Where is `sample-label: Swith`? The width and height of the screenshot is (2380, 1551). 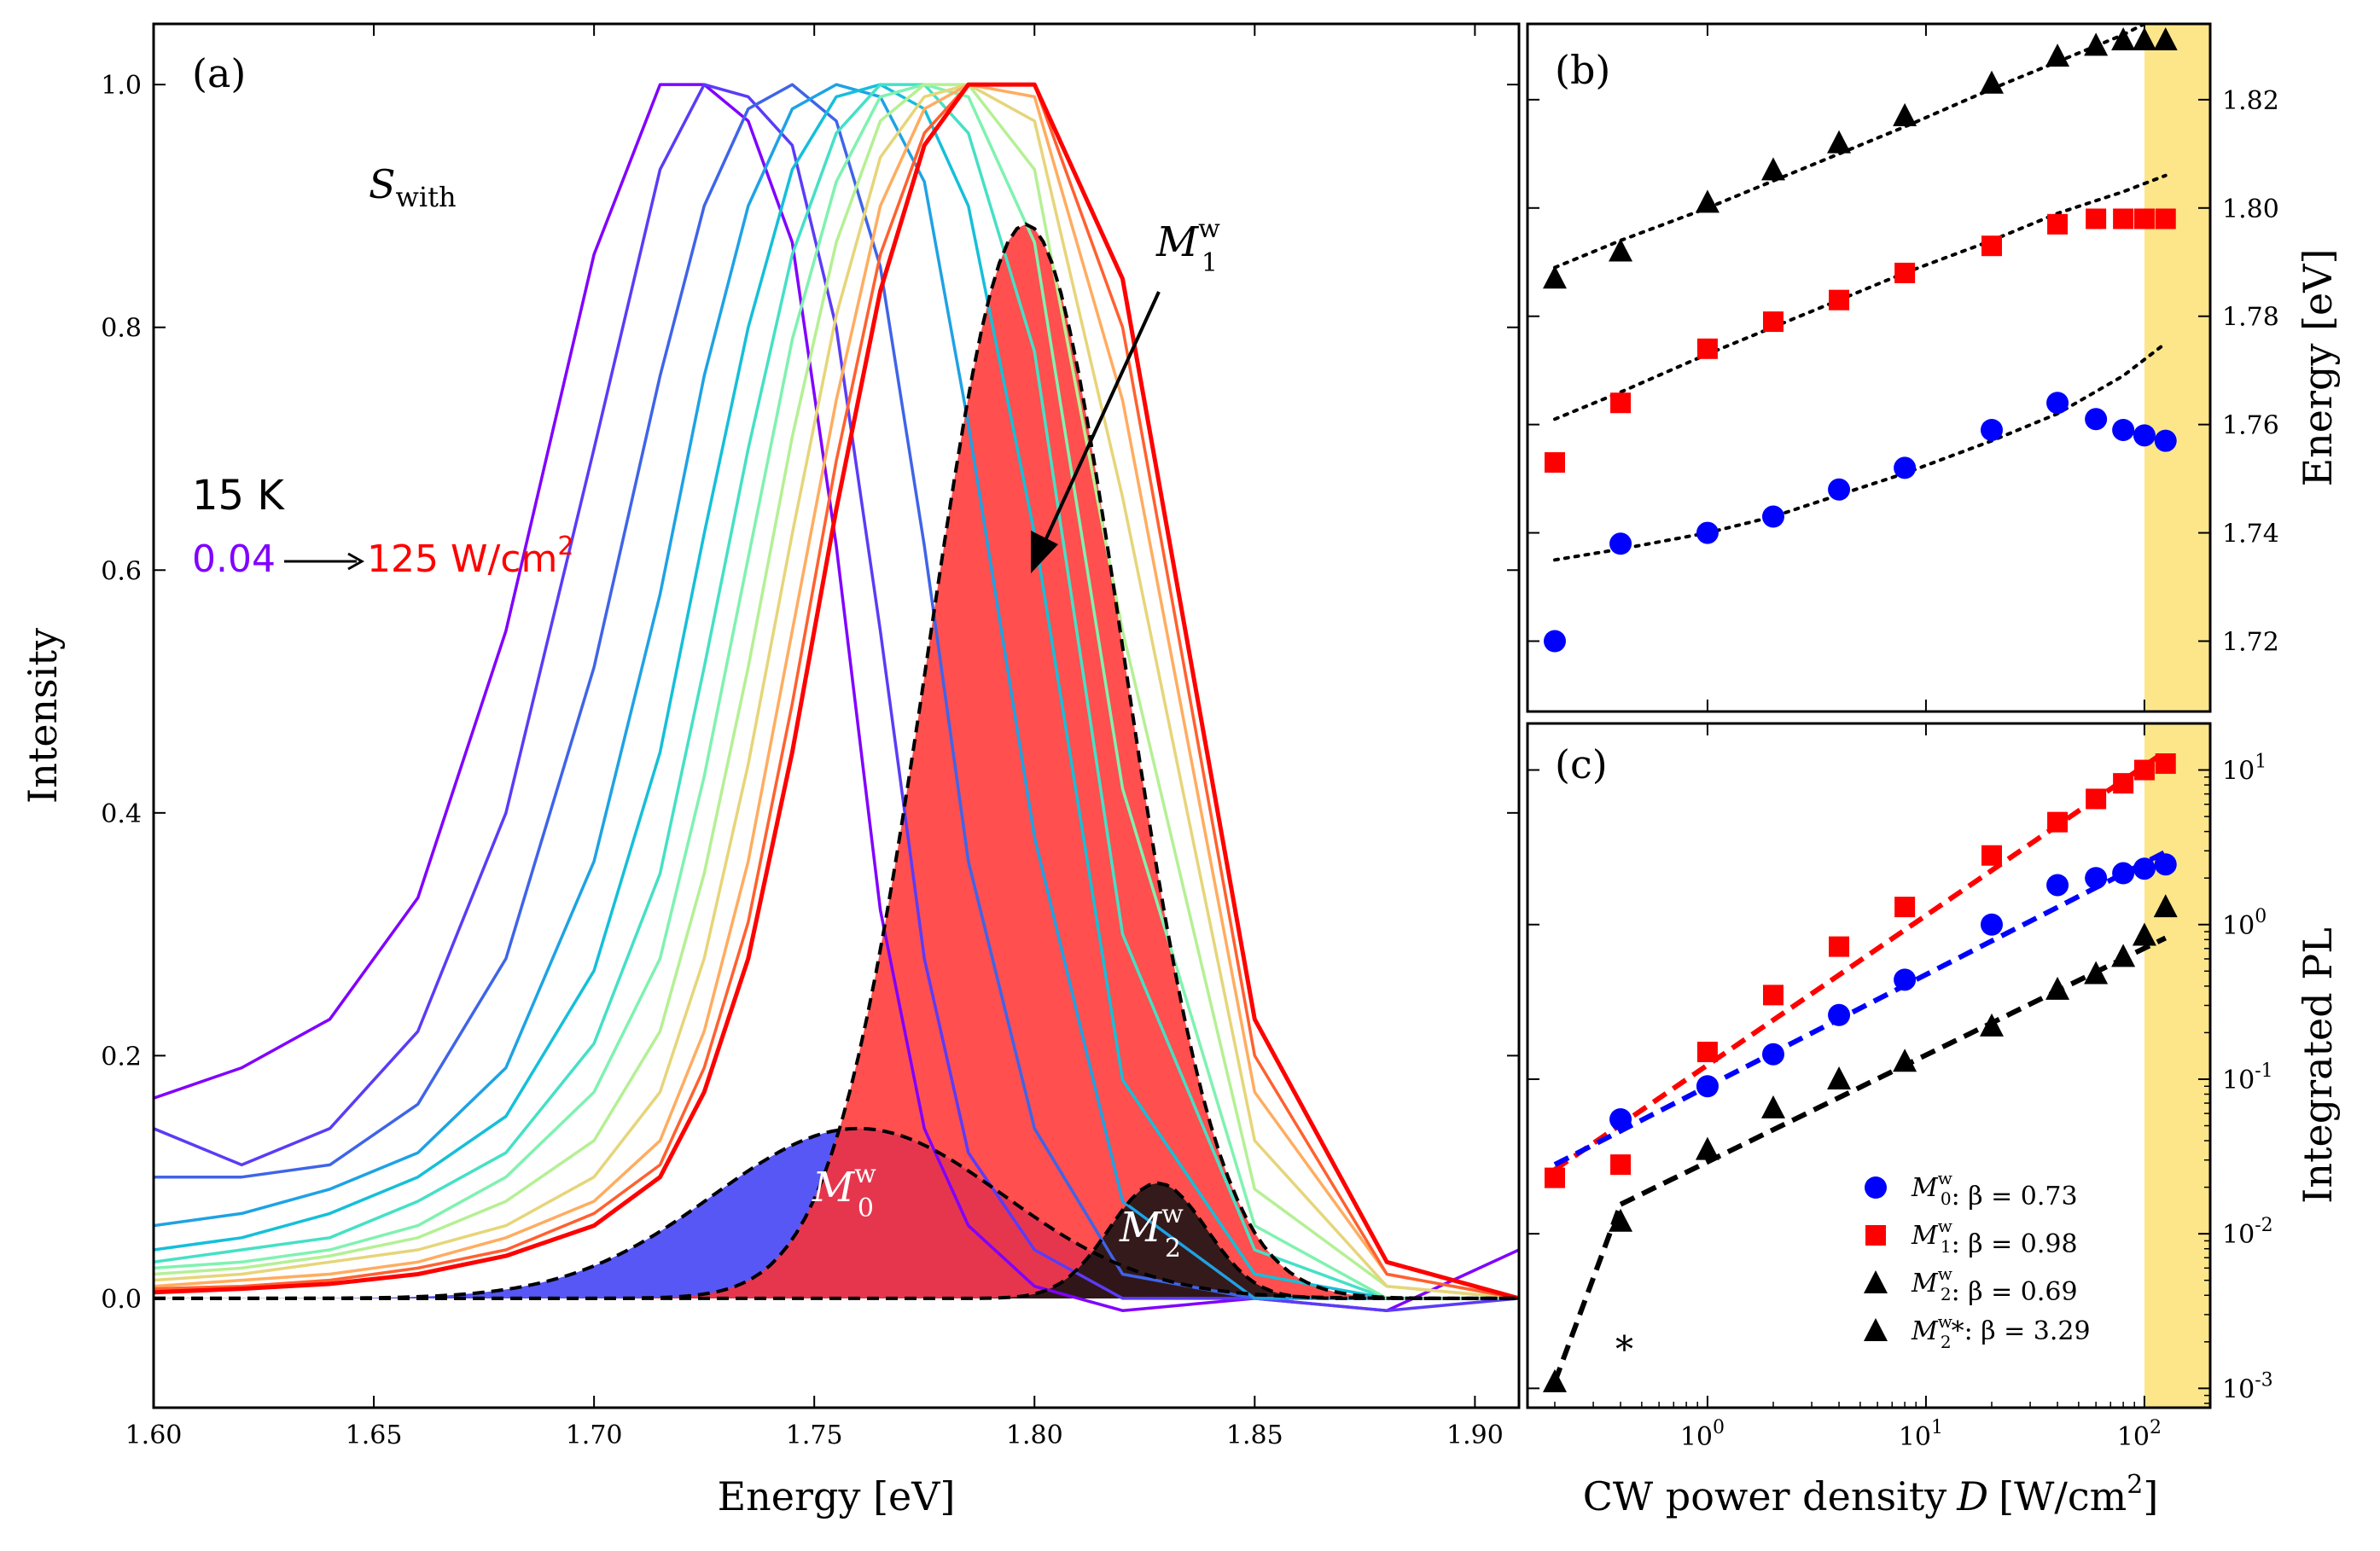 sample-label: Swith is located at coordinates (413, 187).